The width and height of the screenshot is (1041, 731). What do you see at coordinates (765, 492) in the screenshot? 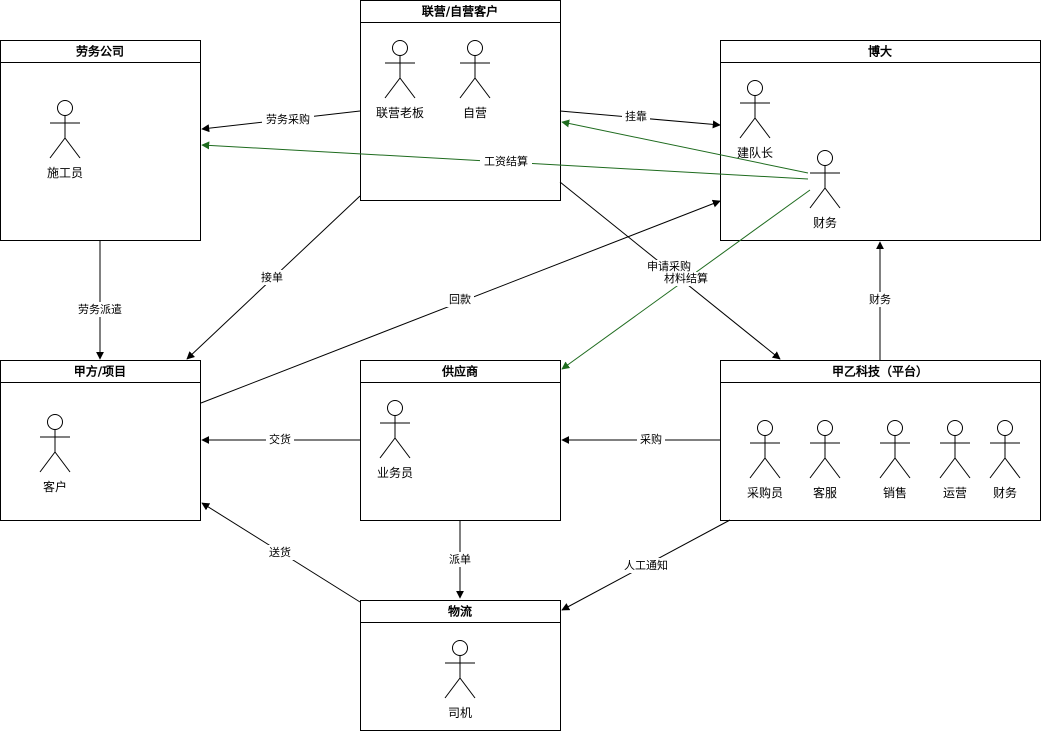
I see `actor-label-buyer: 采购员` at bounding box center [765, 492].